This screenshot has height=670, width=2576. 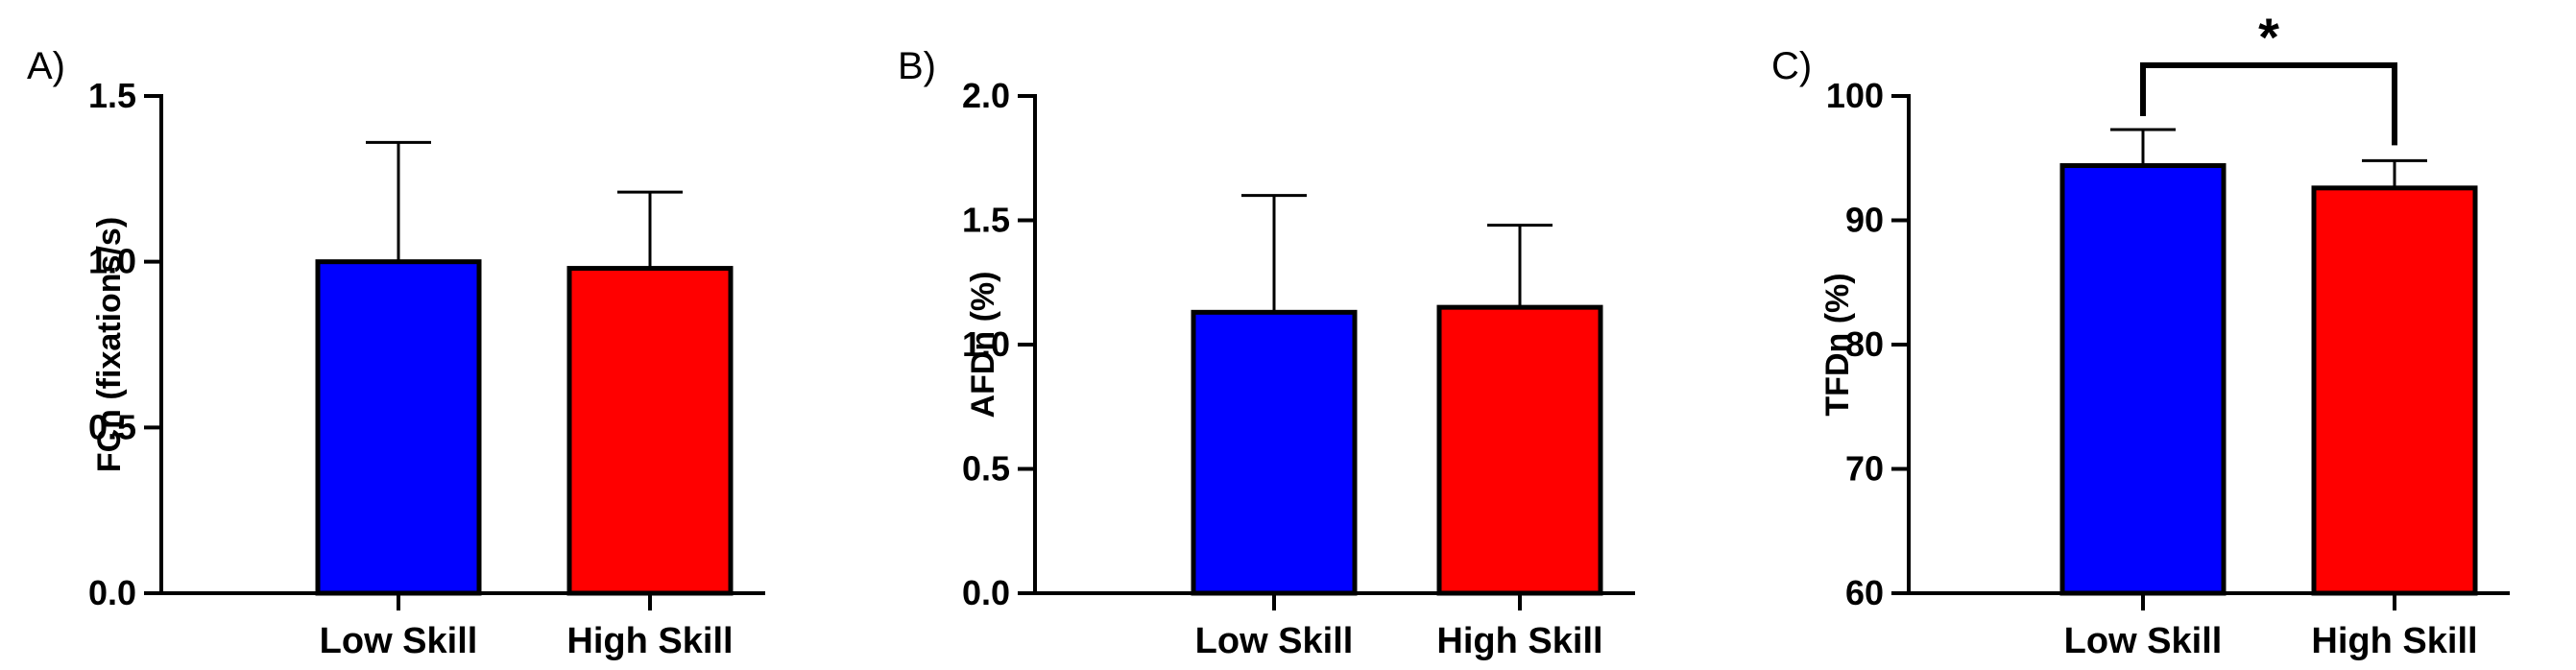 I want to click on y-axis-label: AFDn (%), so click(x=983, y=345).